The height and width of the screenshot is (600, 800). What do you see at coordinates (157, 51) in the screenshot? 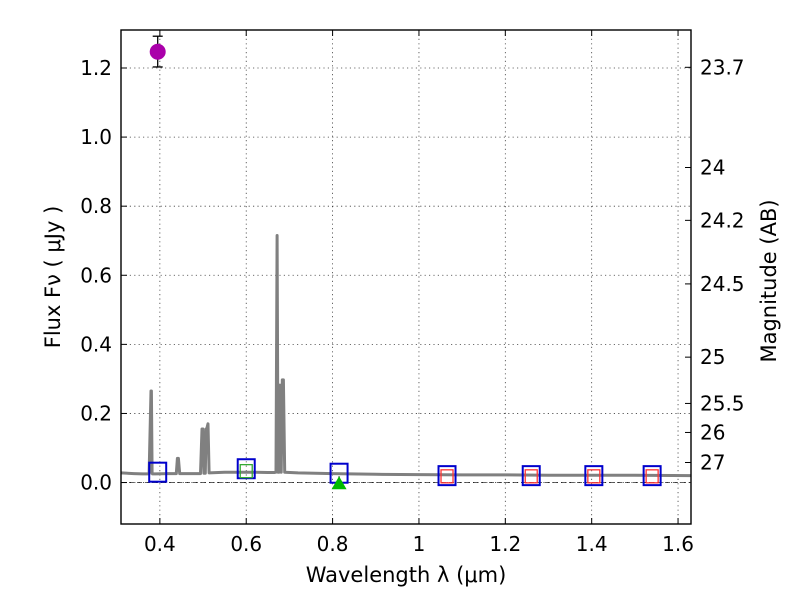
I see `measurement-point` at bounding box center [157, 51].